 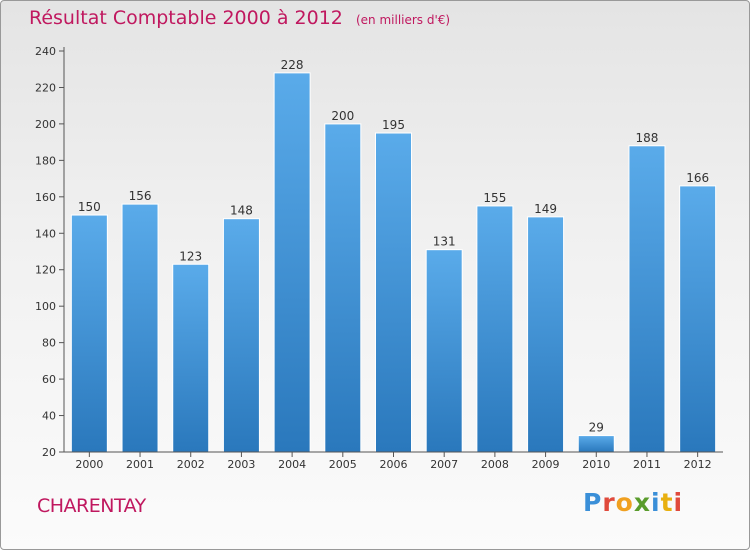 I want to click on data-label: 123, so click(x=190, y=256).